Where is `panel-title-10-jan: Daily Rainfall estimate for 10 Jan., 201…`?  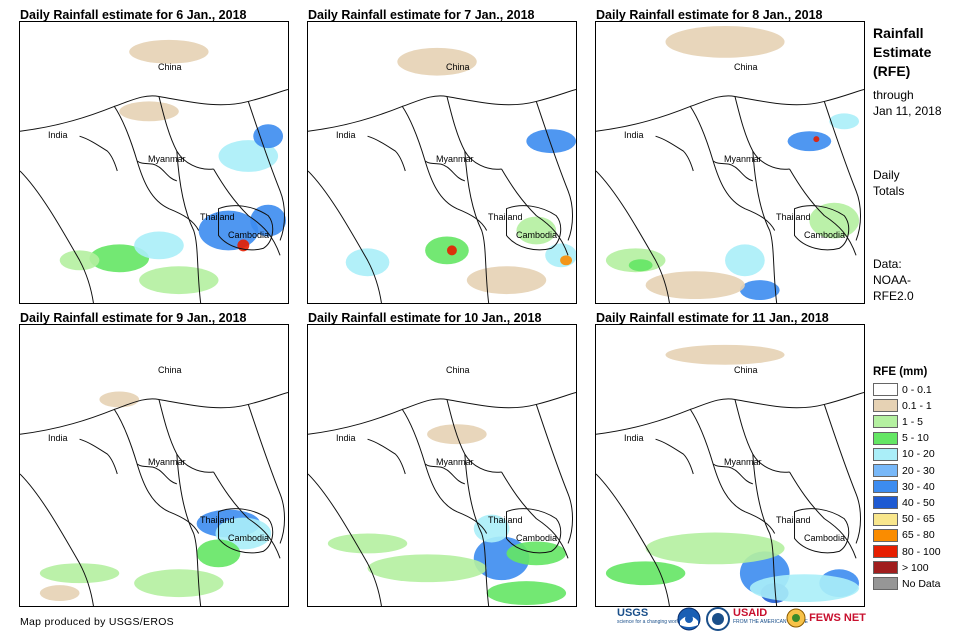 panel-title-10-jan: Daily Rainfall estimate for 10 Jan., 201… is located at coordinates (425, 318).